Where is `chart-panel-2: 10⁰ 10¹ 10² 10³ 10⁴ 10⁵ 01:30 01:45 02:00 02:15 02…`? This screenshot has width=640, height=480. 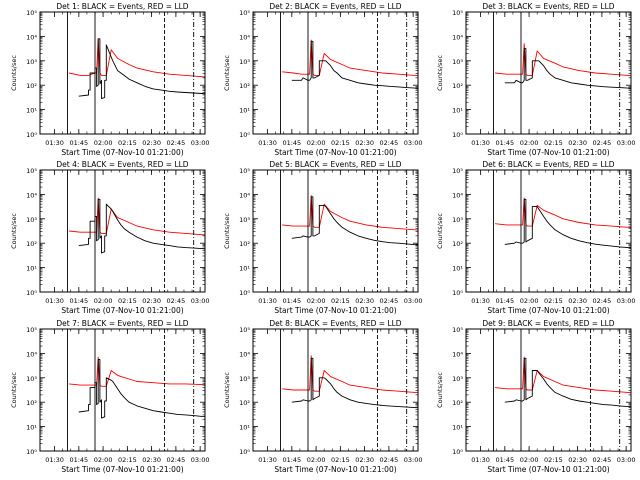 chart-panel-2: 10⁰ 10¹ 10² 10³ 10⁴ 10⁵ 01:30 01:45 02:00 02:15 02… is located at coordinates (323, 79).